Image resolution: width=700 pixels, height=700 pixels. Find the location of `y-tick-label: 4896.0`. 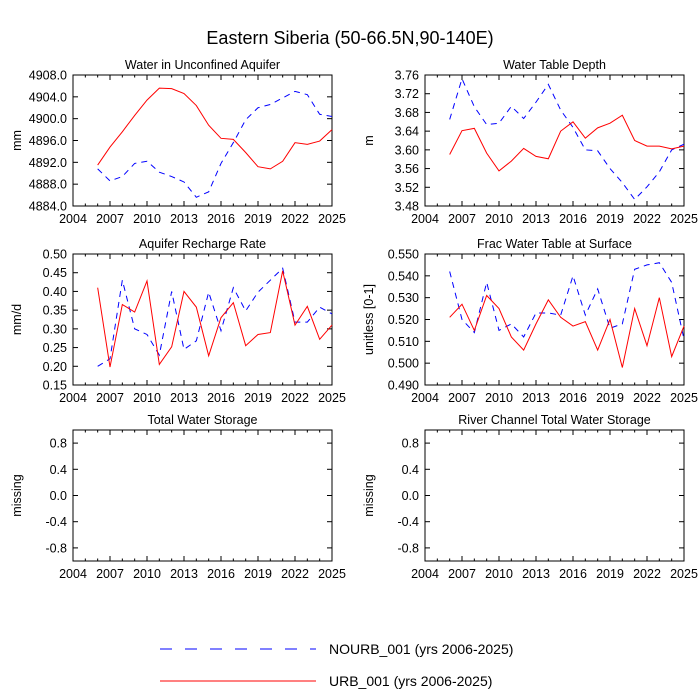

y-tick-label: 4896.0 is located at coordinates (48, 141).